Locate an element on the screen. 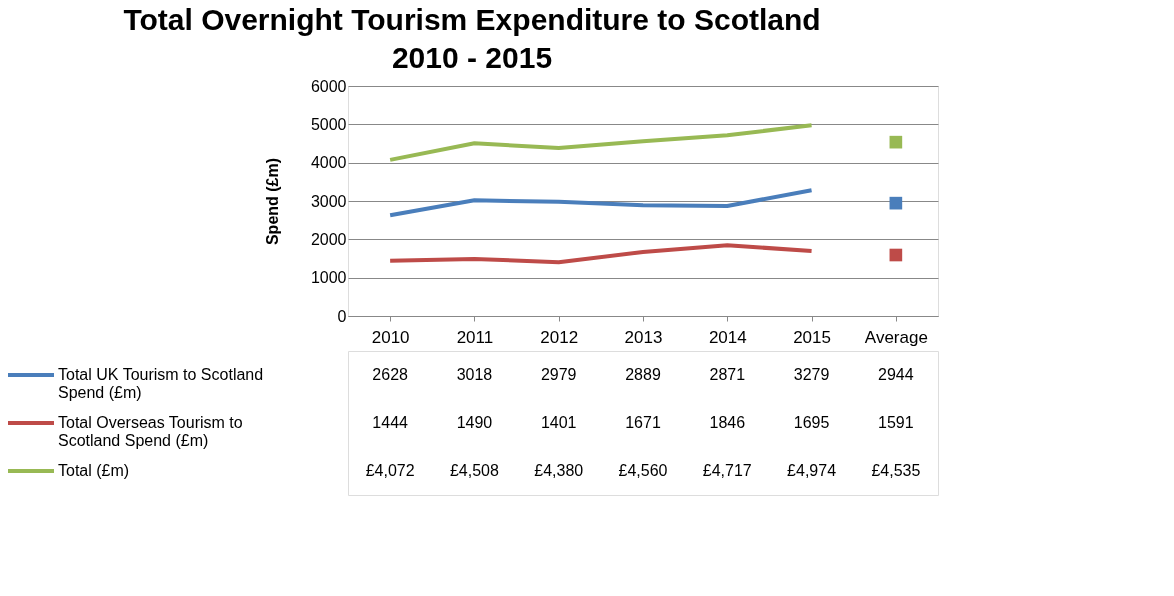 The image size is (1174, 596). data-label: 3018 is located at coordinates (474, 374).